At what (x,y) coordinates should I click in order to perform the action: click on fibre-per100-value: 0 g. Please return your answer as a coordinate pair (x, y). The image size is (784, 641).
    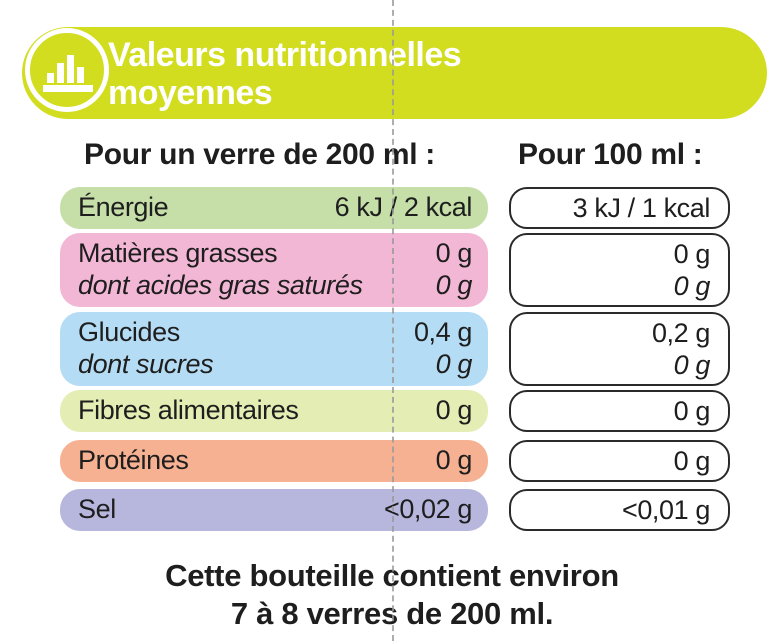
    Looking at the image, I should click on (692, 411).